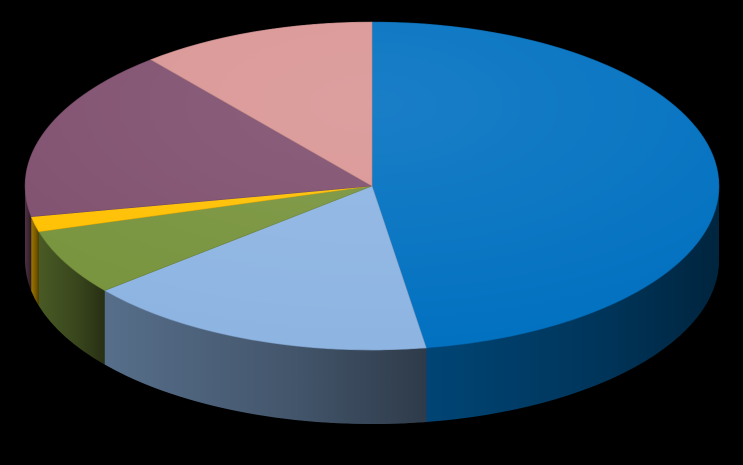 This screenshot has width=743, height=465. What do you see at coordinates (35, 261) in the screenshot?
I see `pie-slice-4-side-shade` at bounding box center [35, 261].